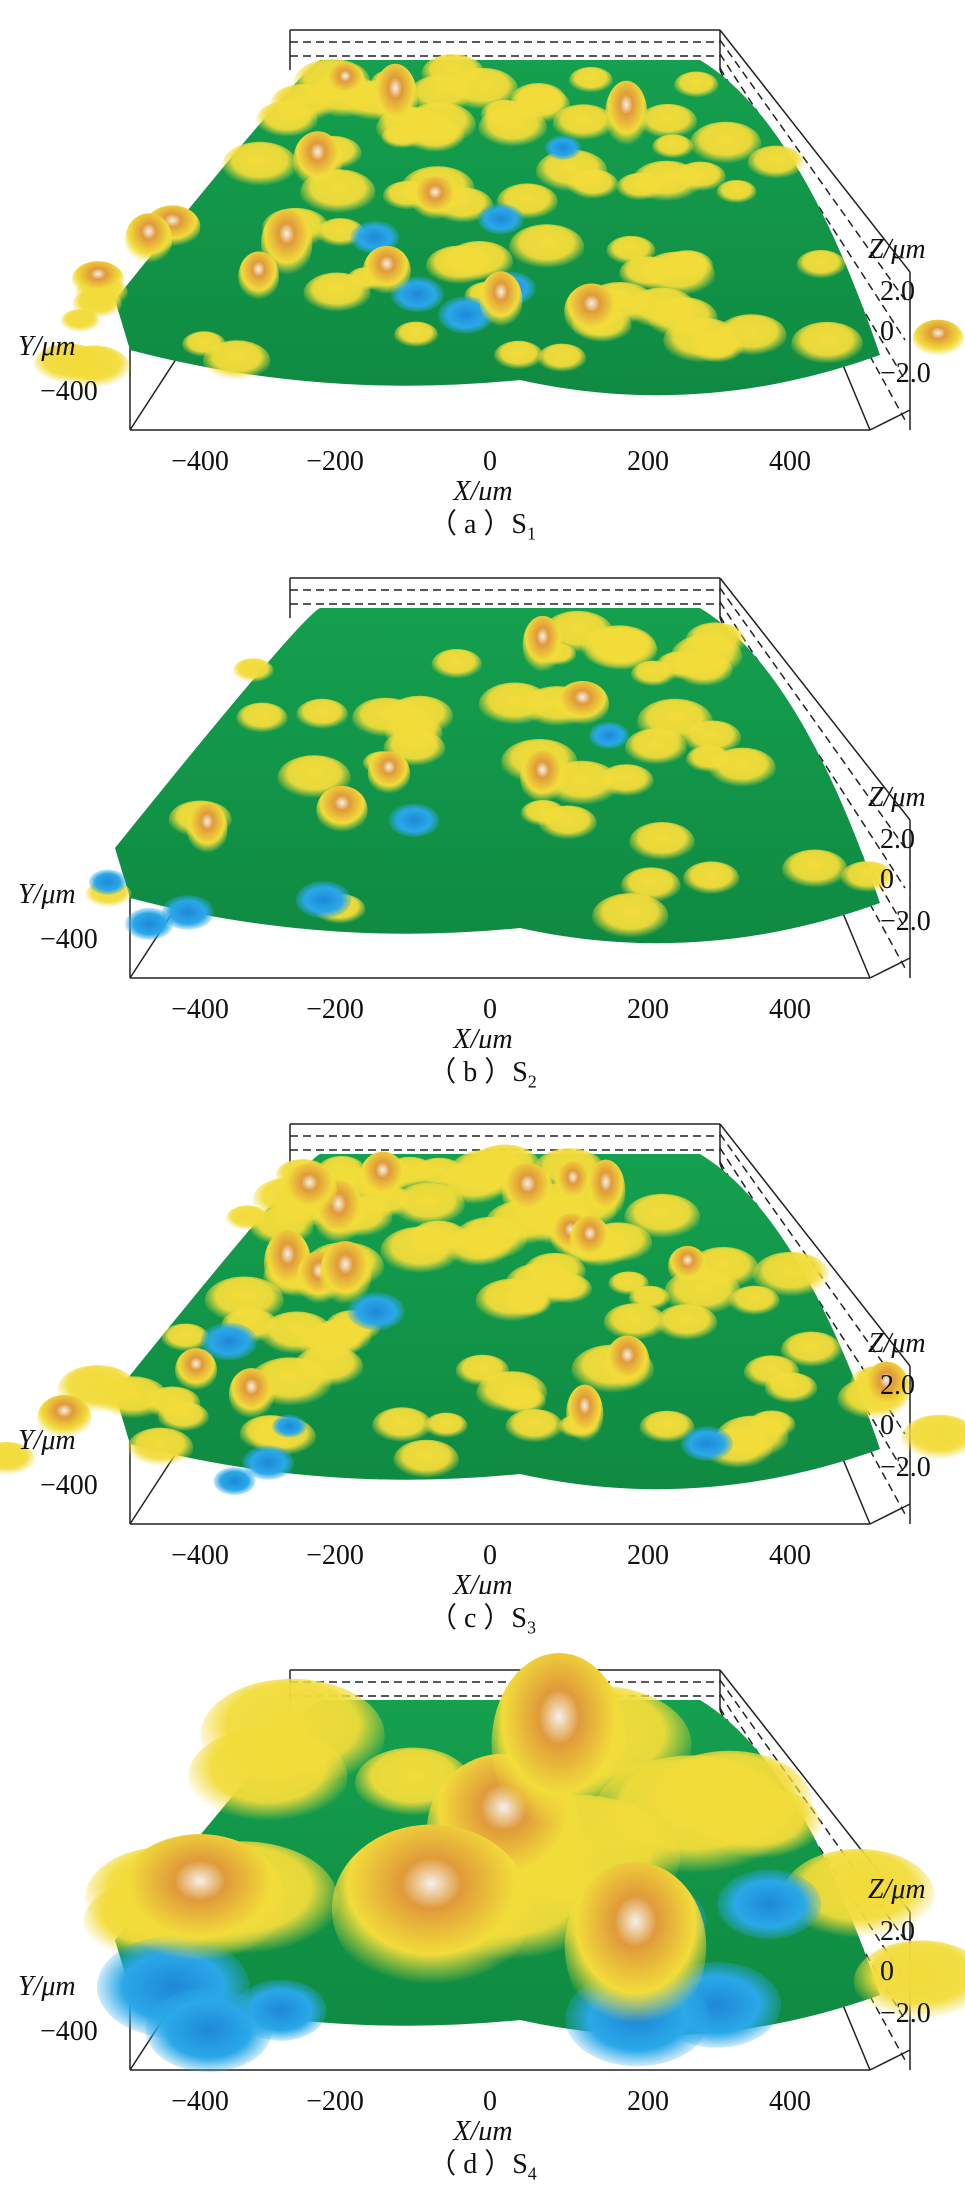 Image resolution: width=965 pixels, height=2187 pixels. I want to click on caption-subscript: 2, so click(532, 1081).